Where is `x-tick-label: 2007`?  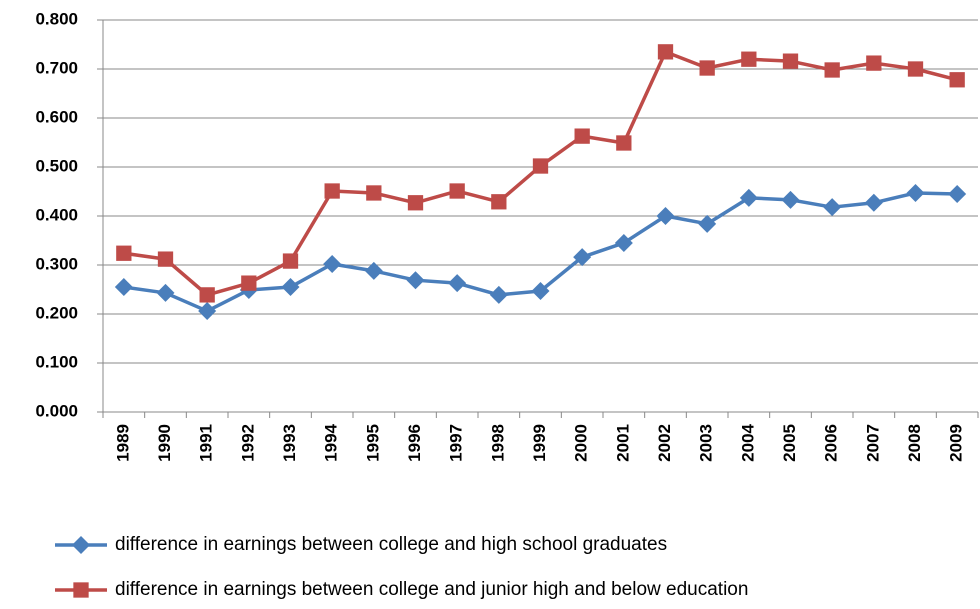
x-tick-label: 2007 is located at coordinates (872, 443).